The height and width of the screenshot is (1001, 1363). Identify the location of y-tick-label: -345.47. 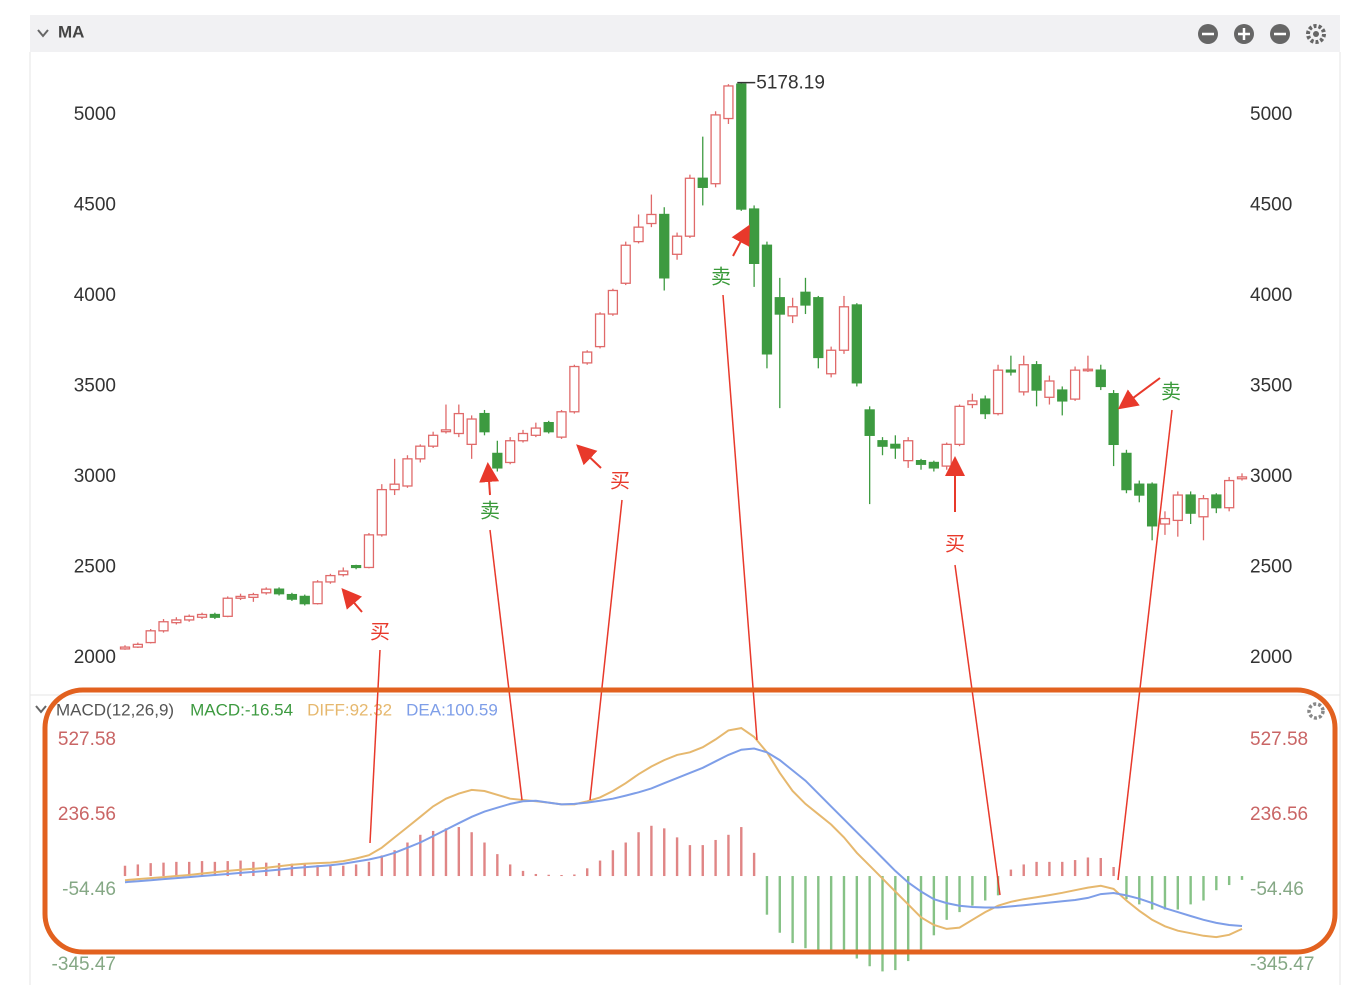
(84, 964).